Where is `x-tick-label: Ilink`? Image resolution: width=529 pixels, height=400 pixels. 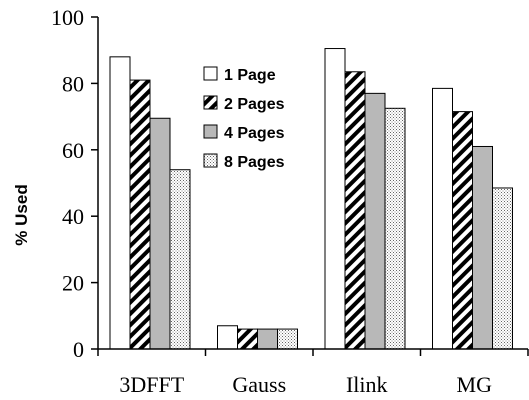 x-tick-label: Ilink is located at coordinates (367, 384).